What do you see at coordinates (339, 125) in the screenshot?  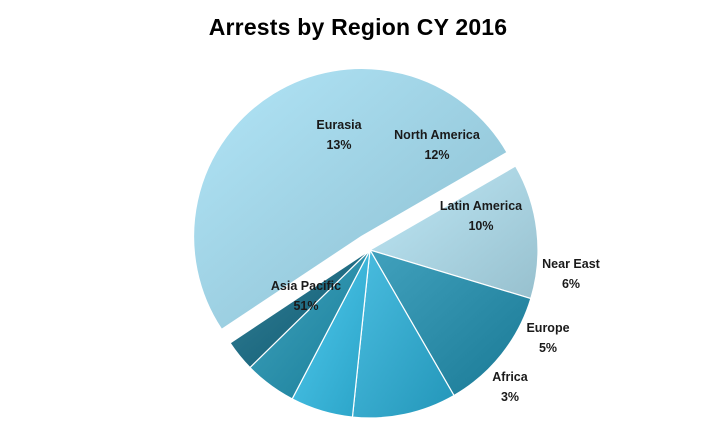 I see `slice-label-name: Eurasia` at bounding box center [339, 125].